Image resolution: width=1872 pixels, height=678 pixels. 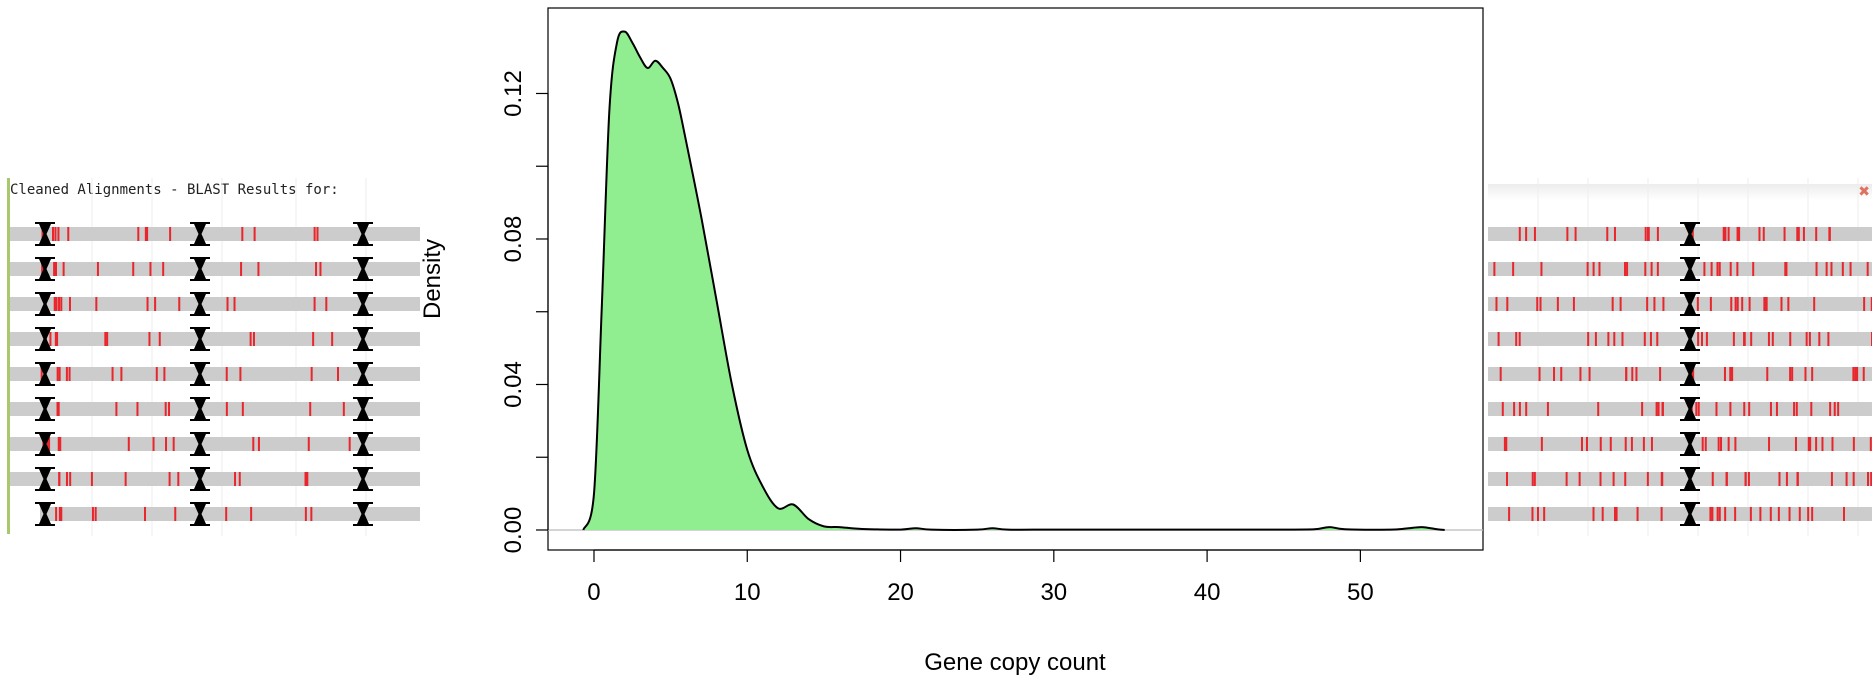 I want to click on y-axis-label: Density, so click(x=433, y=279).